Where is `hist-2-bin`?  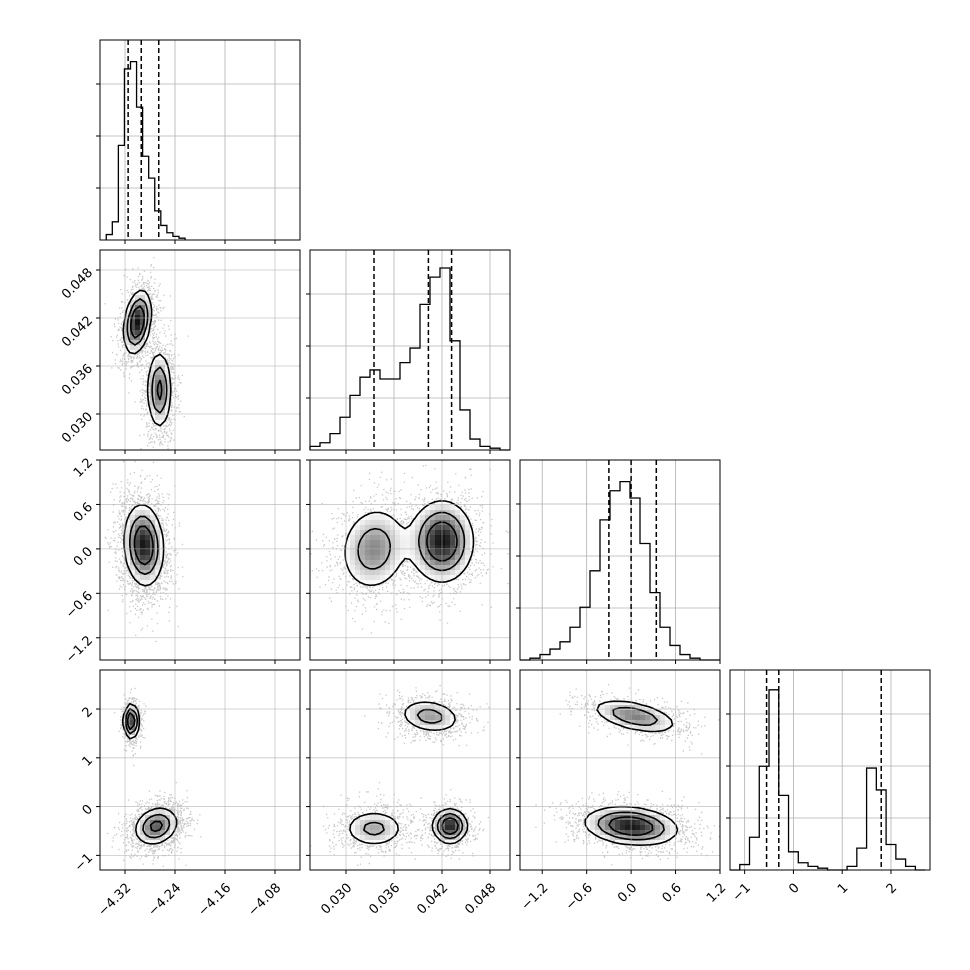
hist-2-bin is located at coordinates (655, 626).